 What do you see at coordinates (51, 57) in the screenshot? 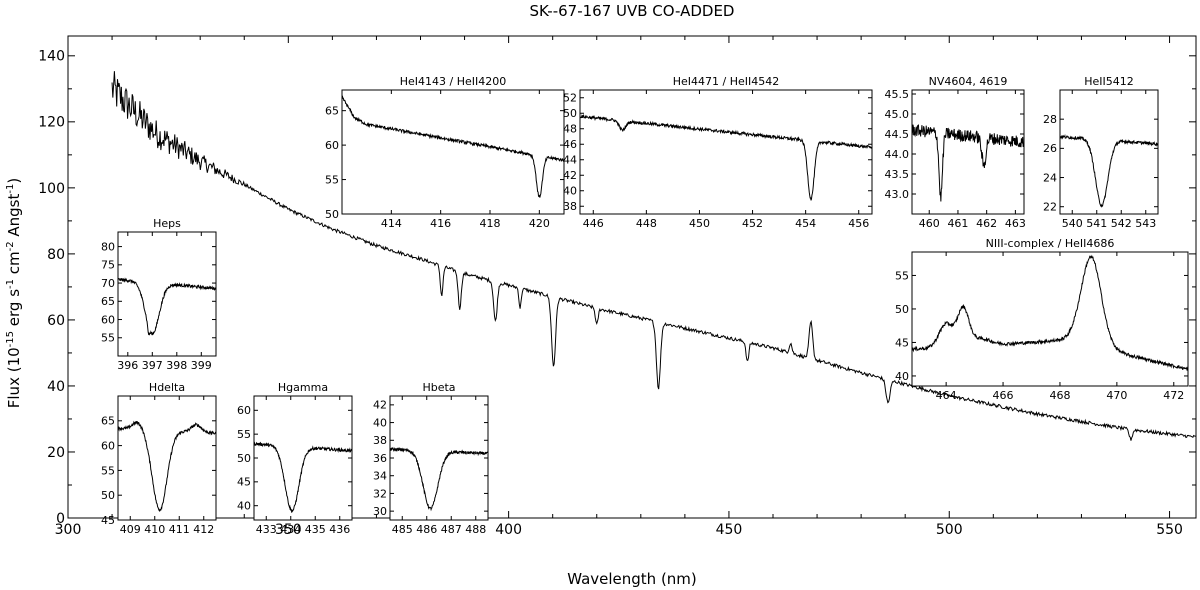
I see `y-tick-label: 140` at bounding box center [51, 57].